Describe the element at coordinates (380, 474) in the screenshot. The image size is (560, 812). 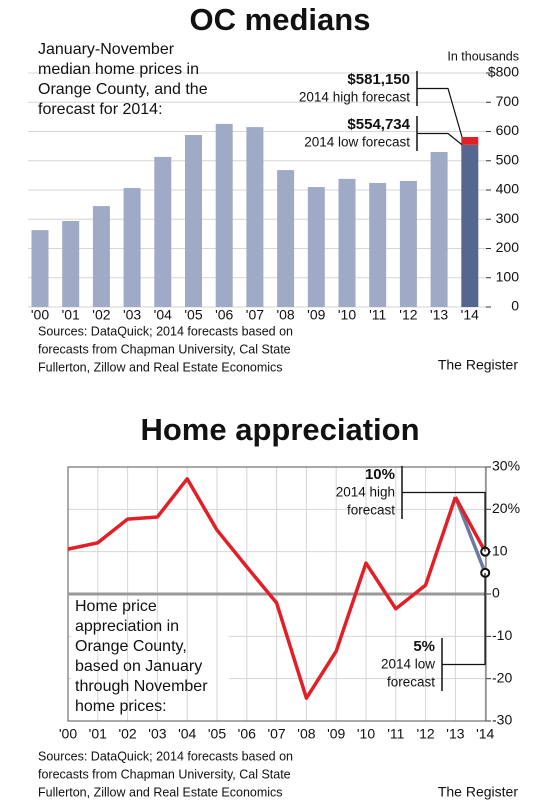
I see `annotation-value: 10%` at that location.